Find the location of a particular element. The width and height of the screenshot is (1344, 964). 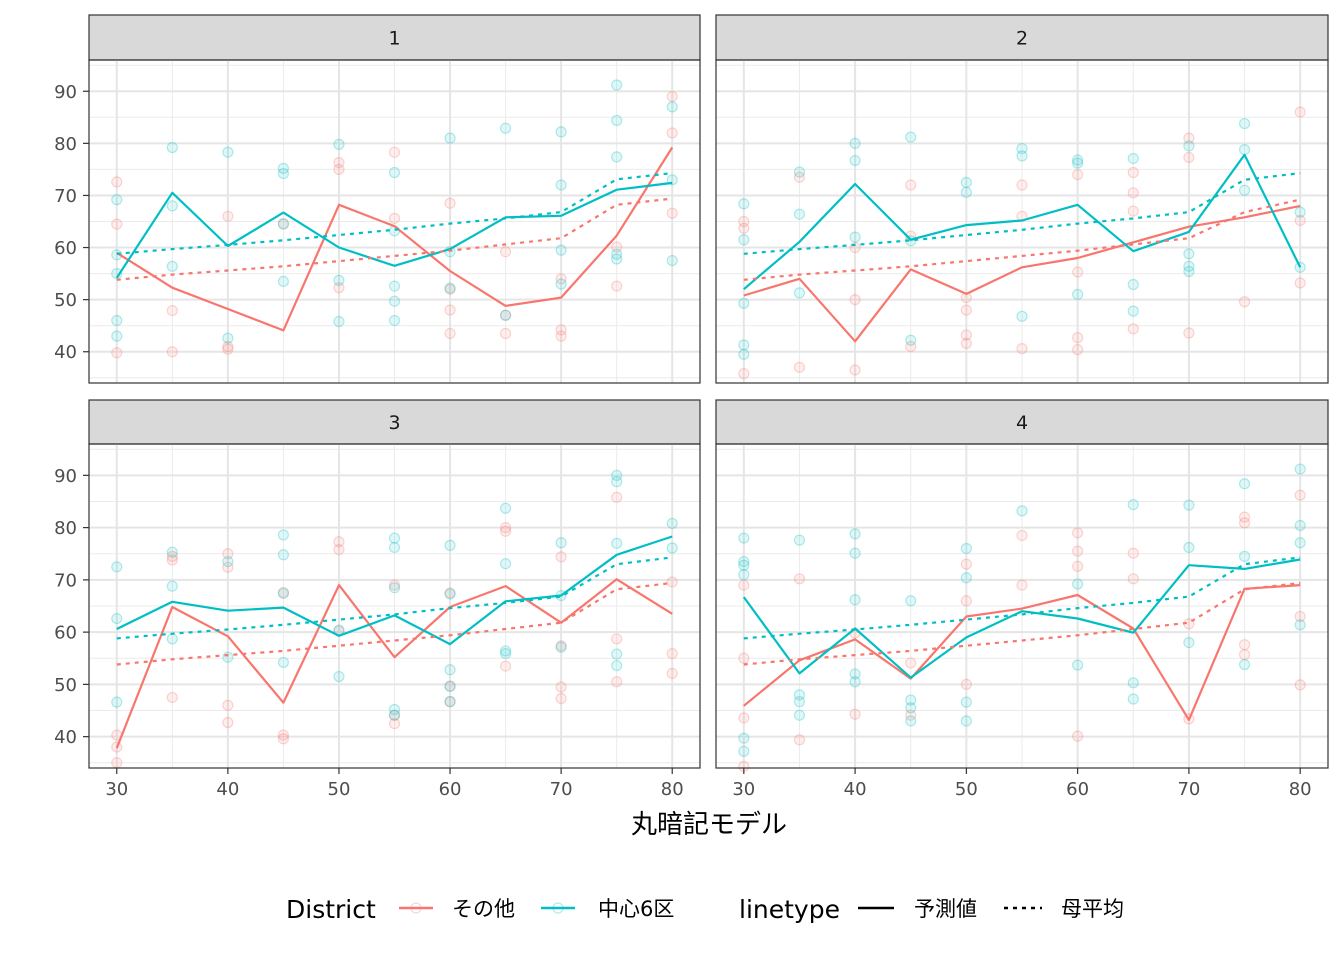

x-tick-label: 30 is located at coordinates (116, 789).